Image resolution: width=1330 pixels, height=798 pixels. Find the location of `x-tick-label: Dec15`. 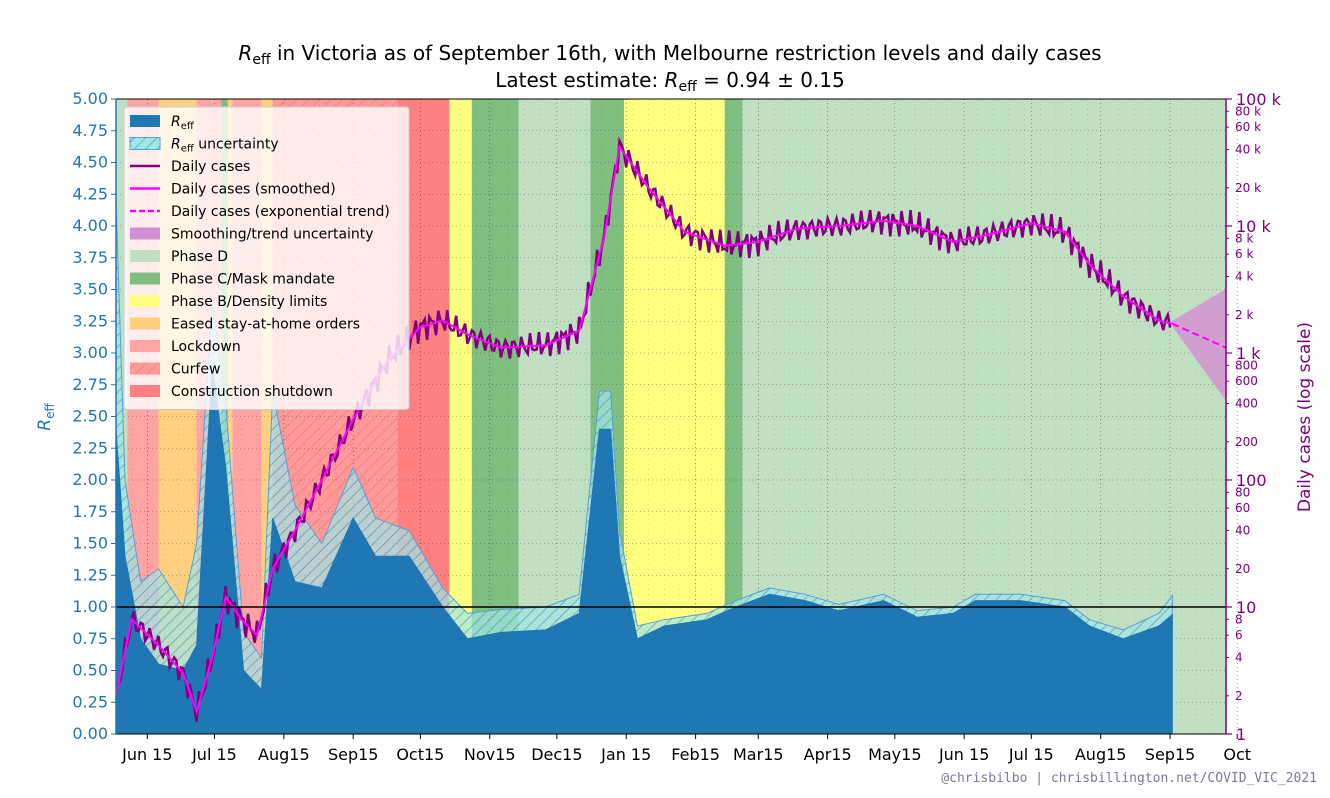

x-tick-label: Dec15 is located at coordinates (556, 754).